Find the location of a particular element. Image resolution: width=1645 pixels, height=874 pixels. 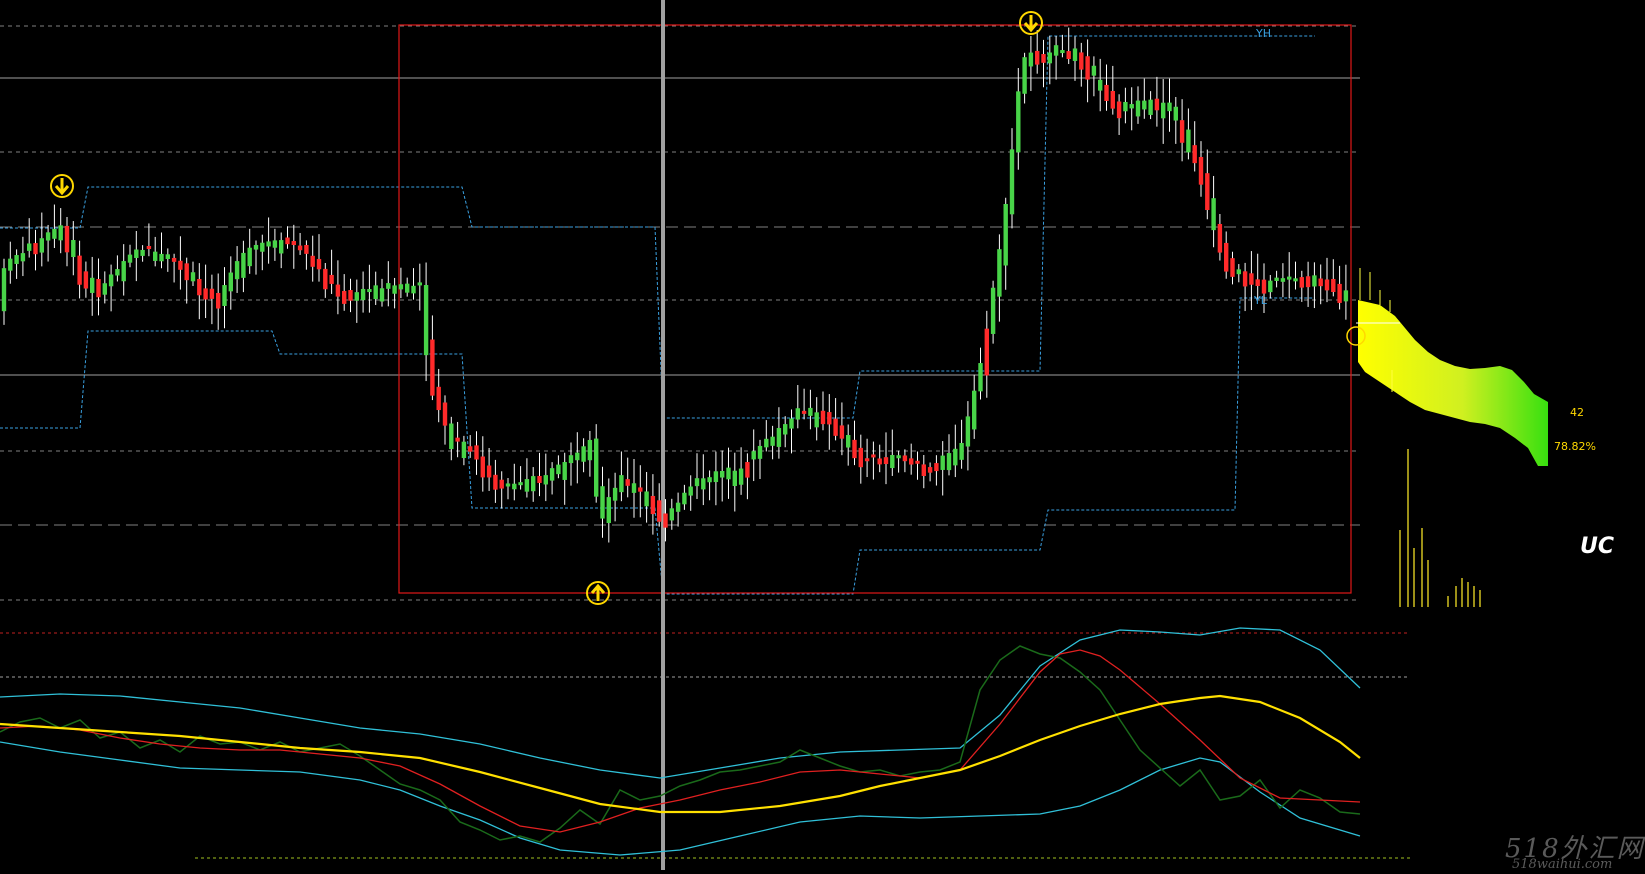

buy-signal-arrow-icon is located at coordinates (598, 593).